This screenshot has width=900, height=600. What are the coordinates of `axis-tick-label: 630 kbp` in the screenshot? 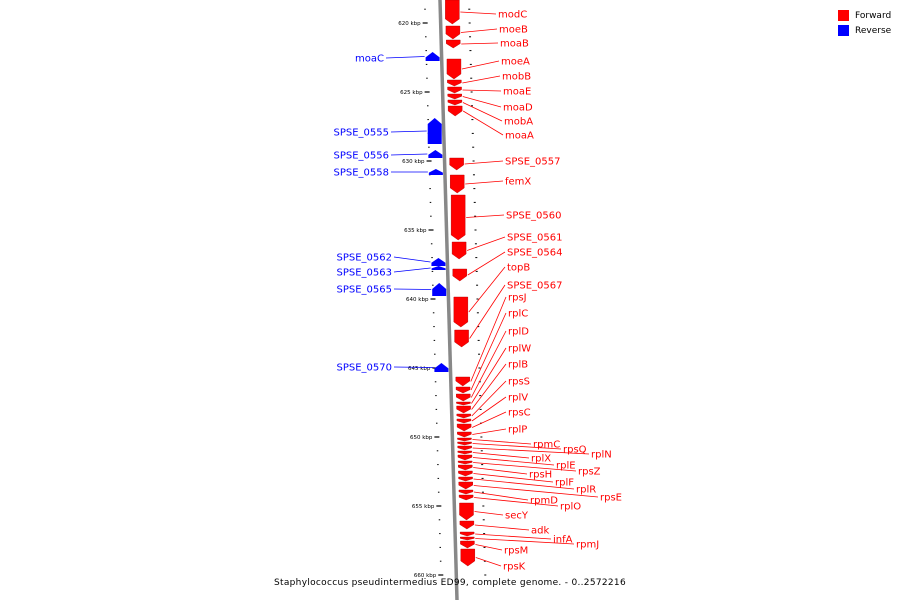 It's located at (413, 162).